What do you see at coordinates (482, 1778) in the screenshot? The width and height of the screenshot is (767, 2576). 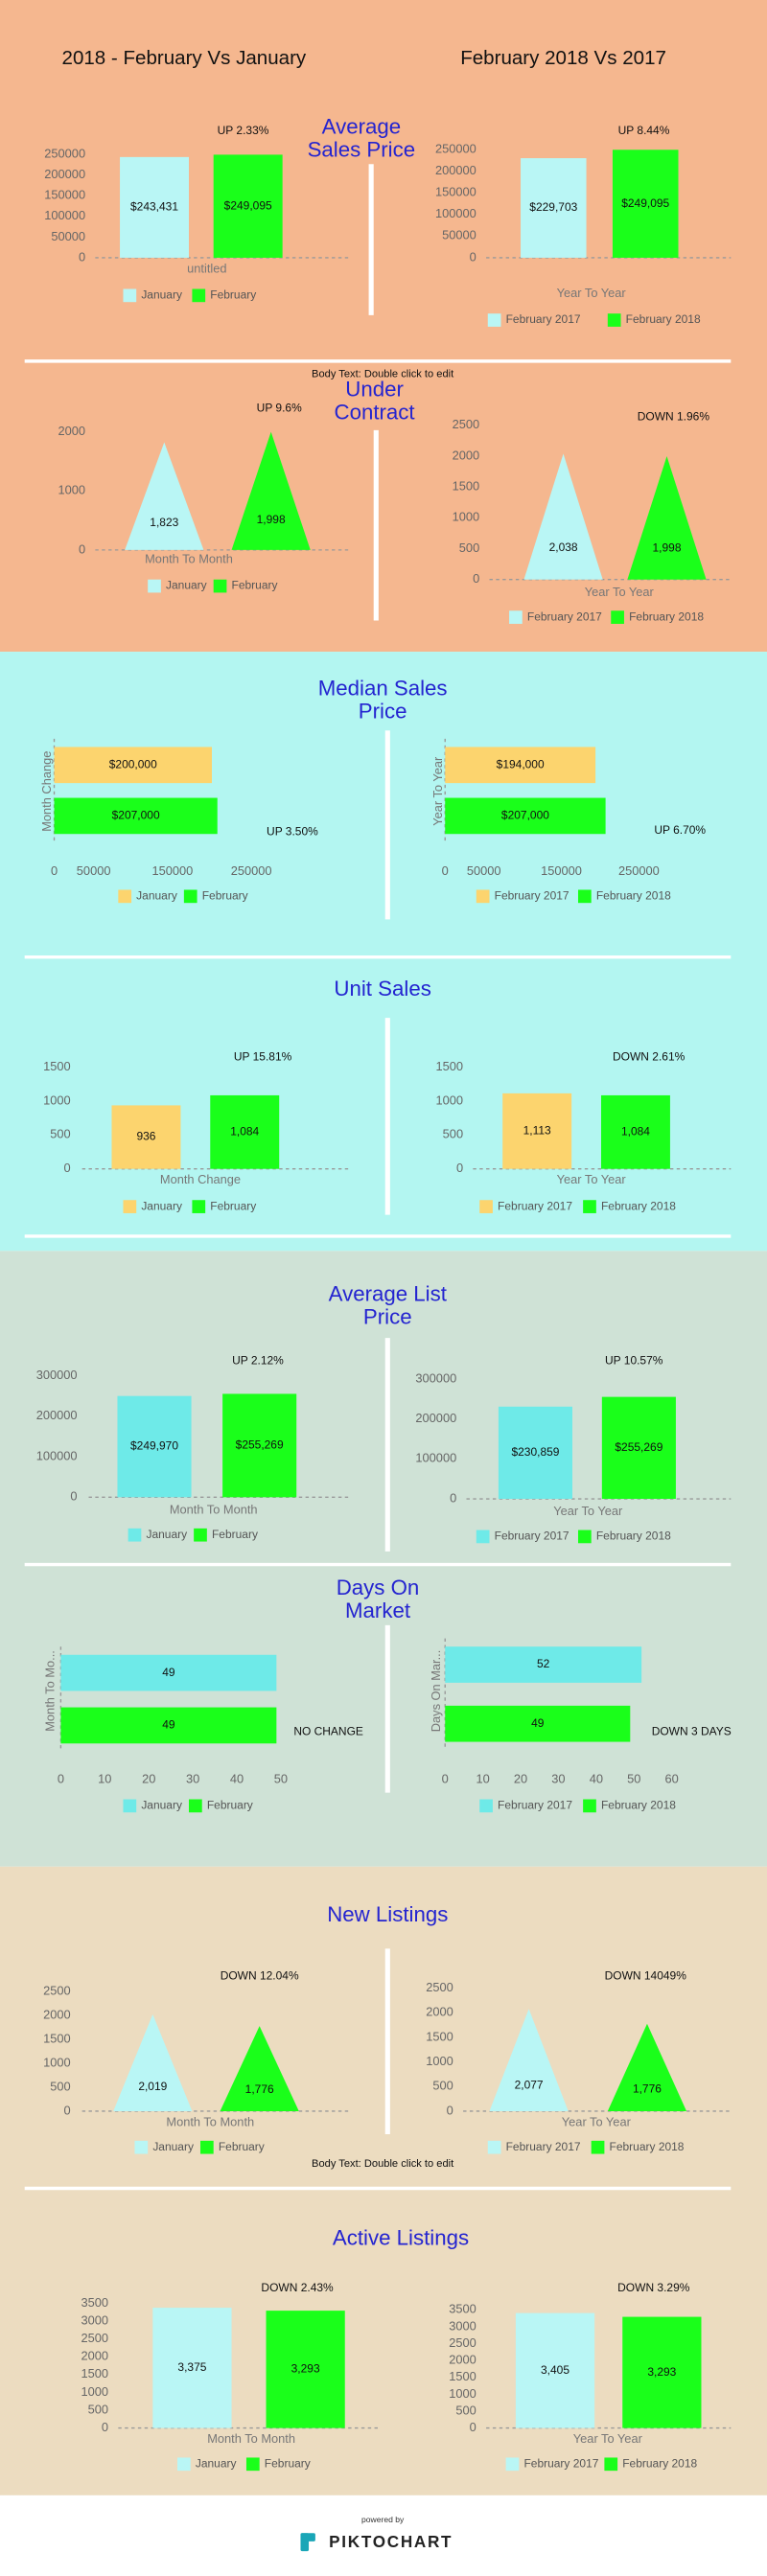 I see `x-tick-label: 10` at bounding box center [482, 1778].